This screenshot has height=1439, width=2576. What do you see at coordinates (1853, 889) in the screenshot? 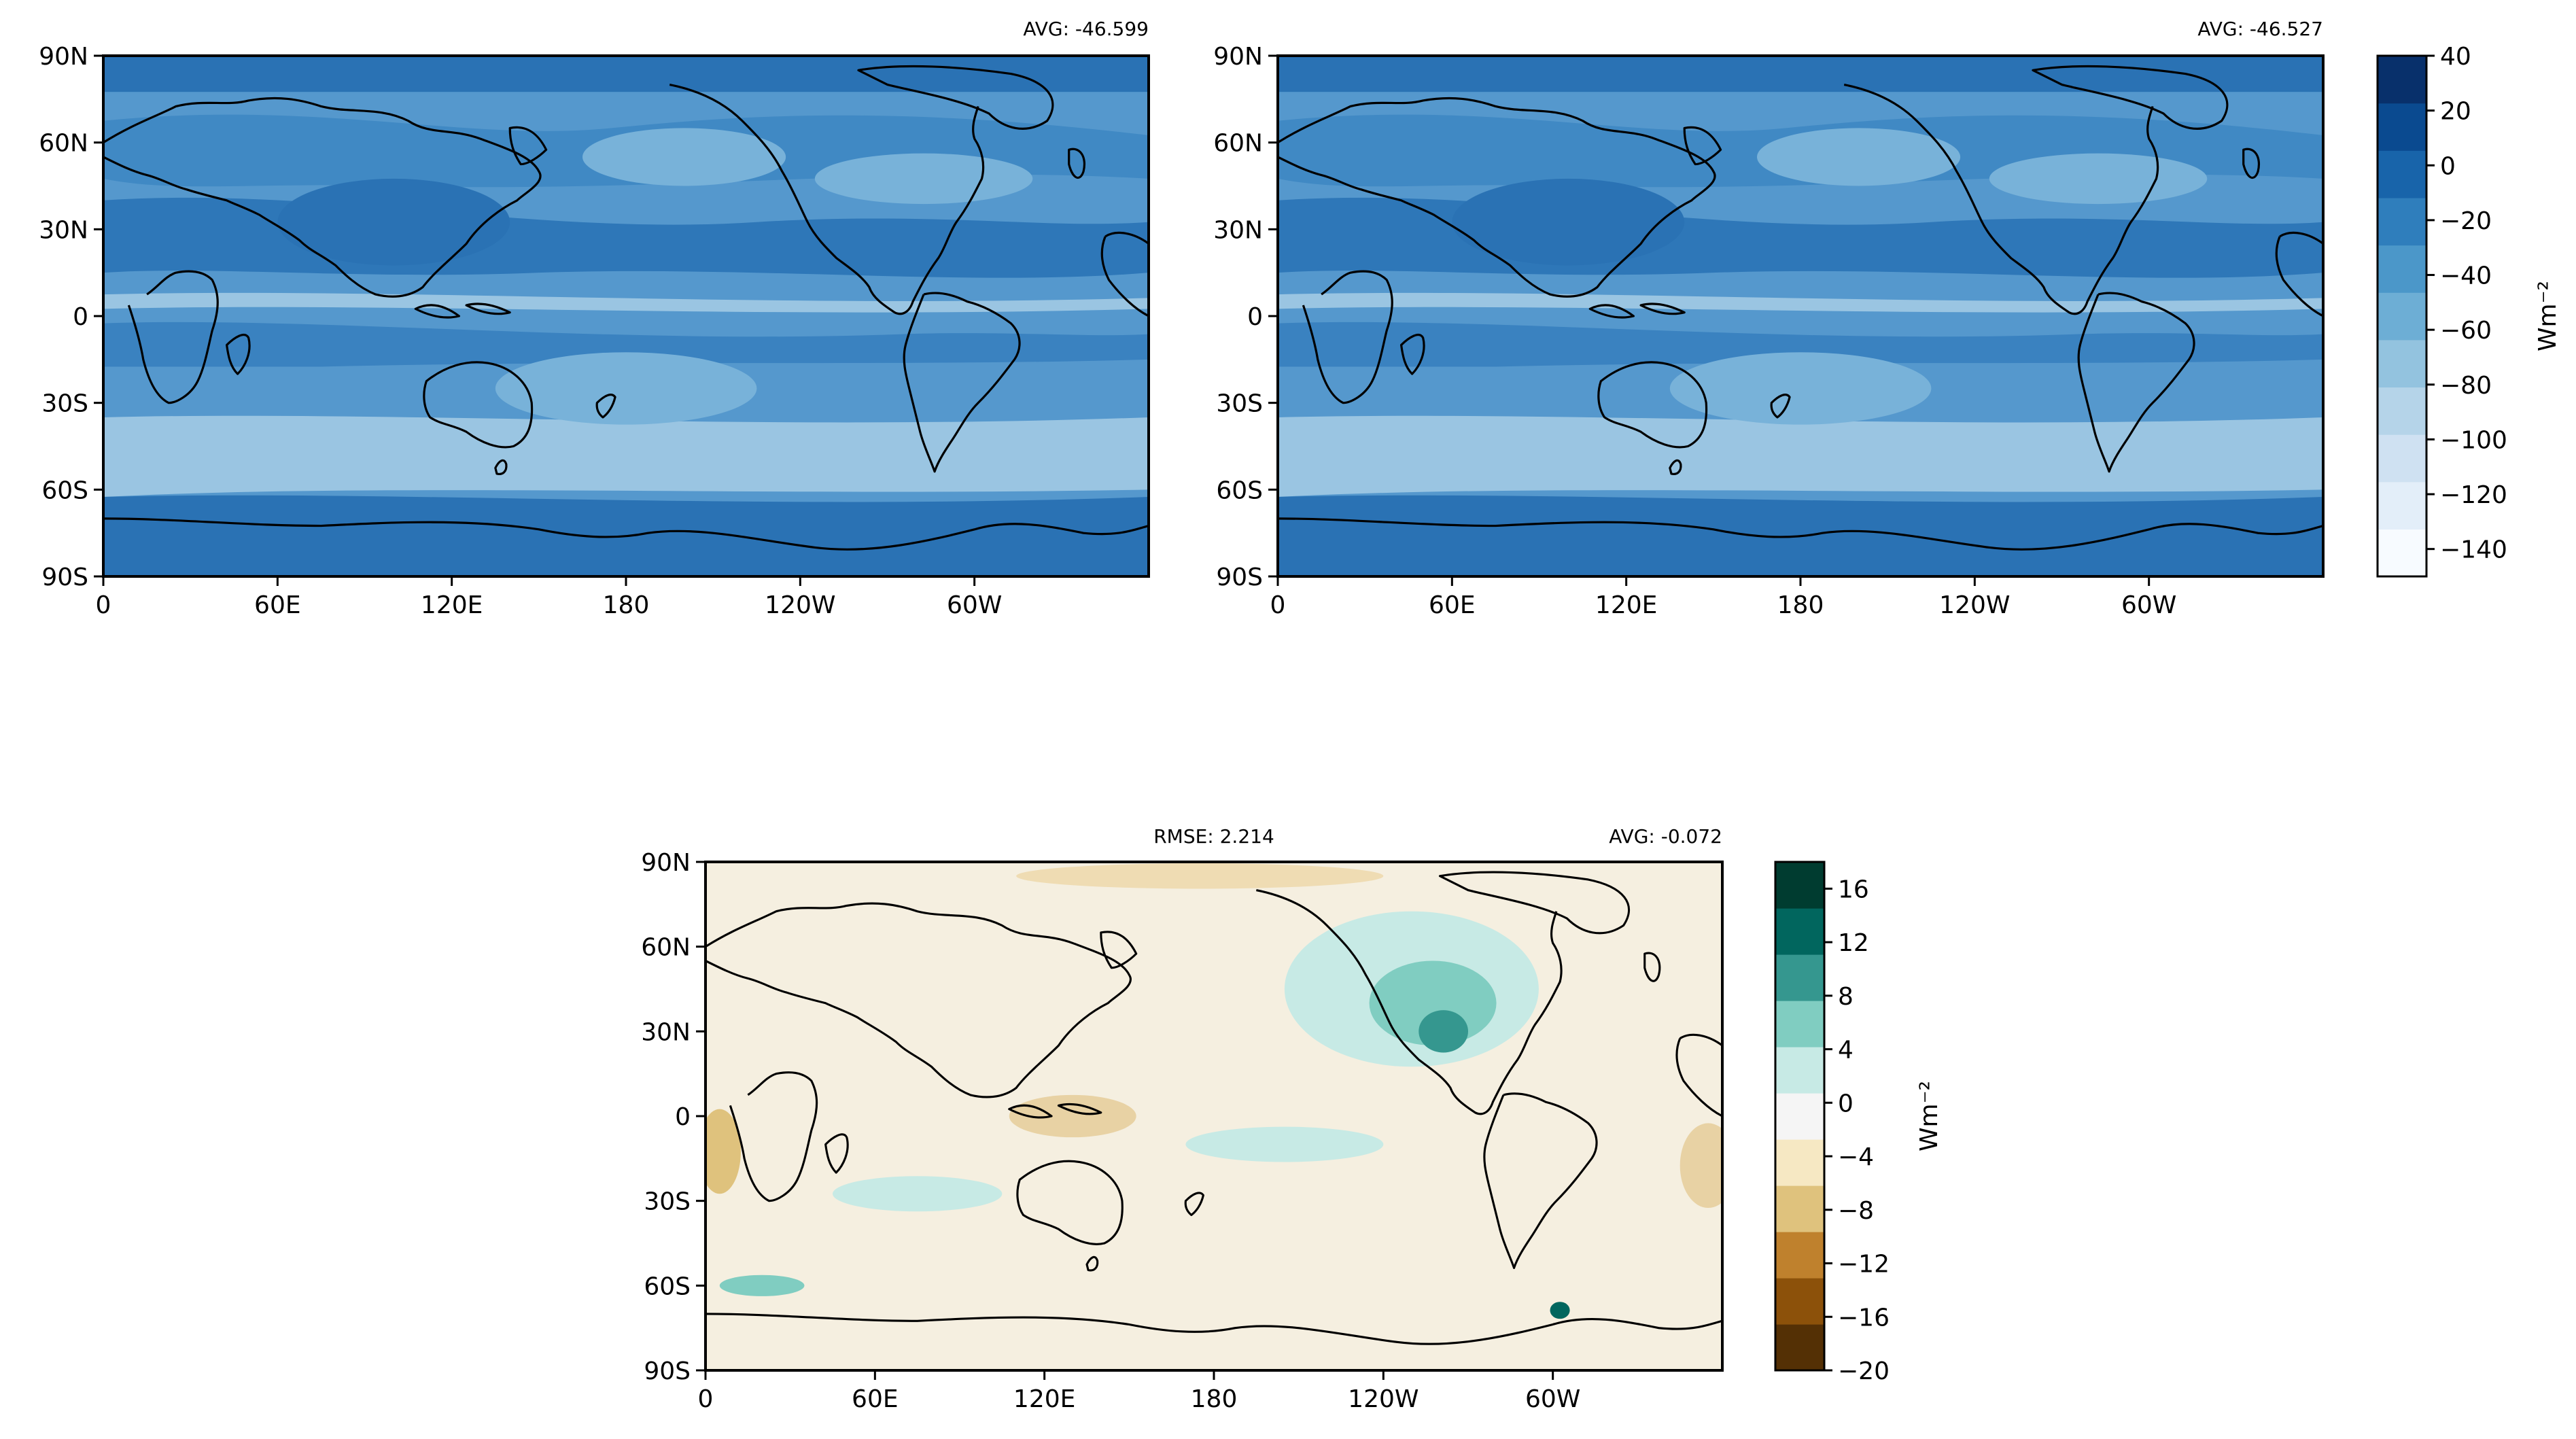
I see `colorbar-tick-label: 16` at bounding box center [1853, 889].